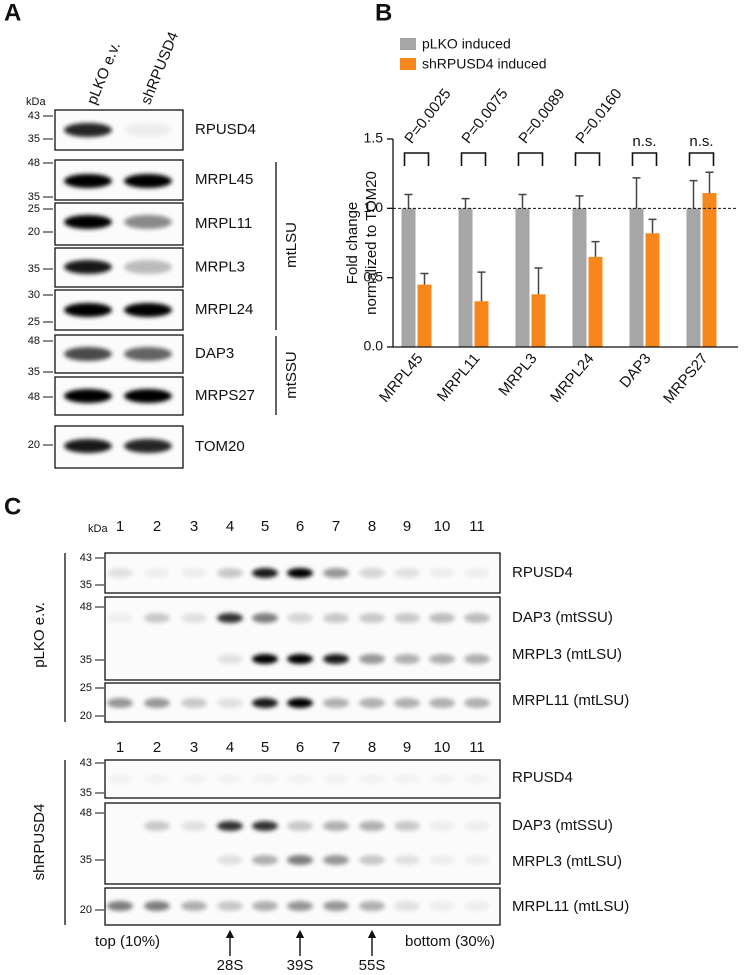 The image size is (745, 975). I want to click on marker-label: 20, so click(34, 232).